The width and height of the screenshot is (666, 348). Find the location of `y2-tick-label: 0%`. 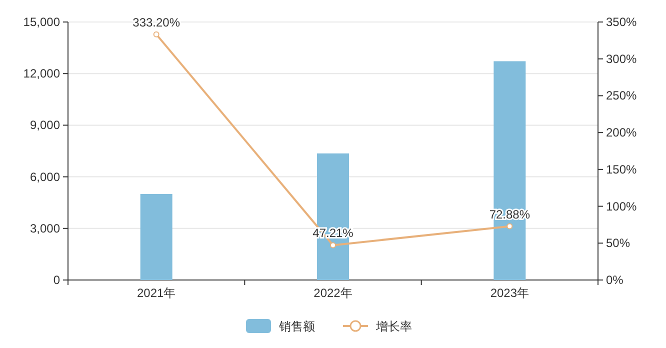

y2-tick-label: 0% is located at coordinates (615, 280).